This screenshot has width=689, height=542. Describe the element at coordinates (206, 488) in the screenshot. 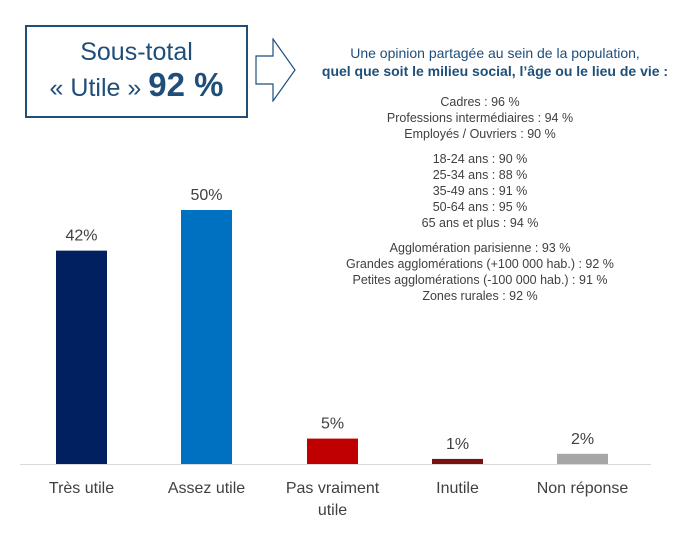

I see `category-label: Assez utile` at that location.